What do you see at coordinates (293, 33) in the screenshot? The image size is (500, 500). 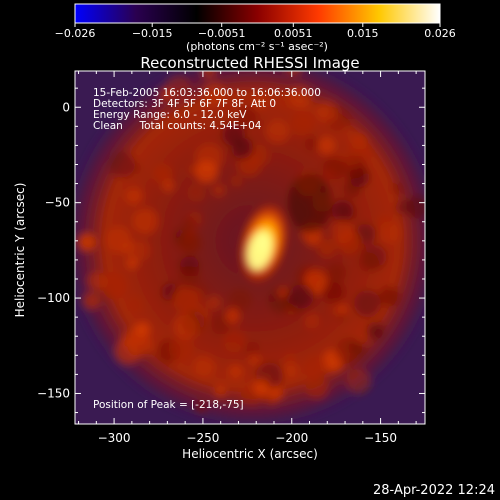 I see `colorbar-tick-label: 0.0051` at bounding box center [293, 33].